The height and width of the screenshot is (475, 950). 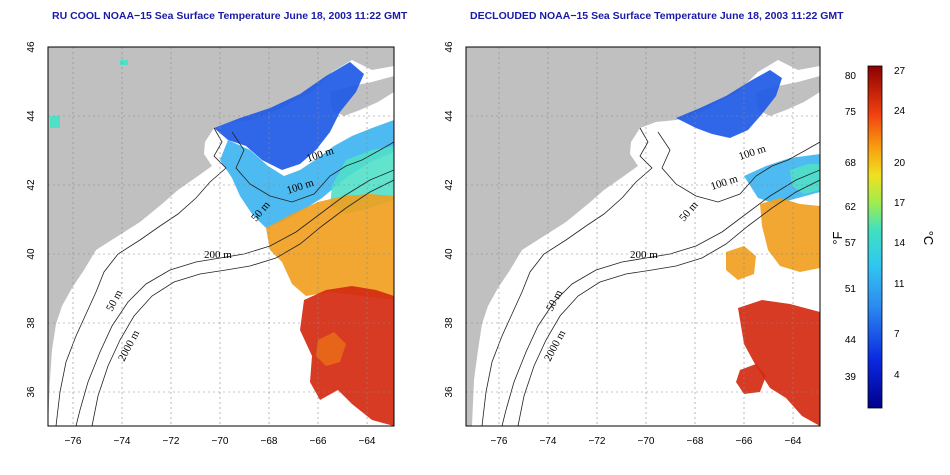 I want to click on right-sst-cold-patch, so click(x=729, y=104).